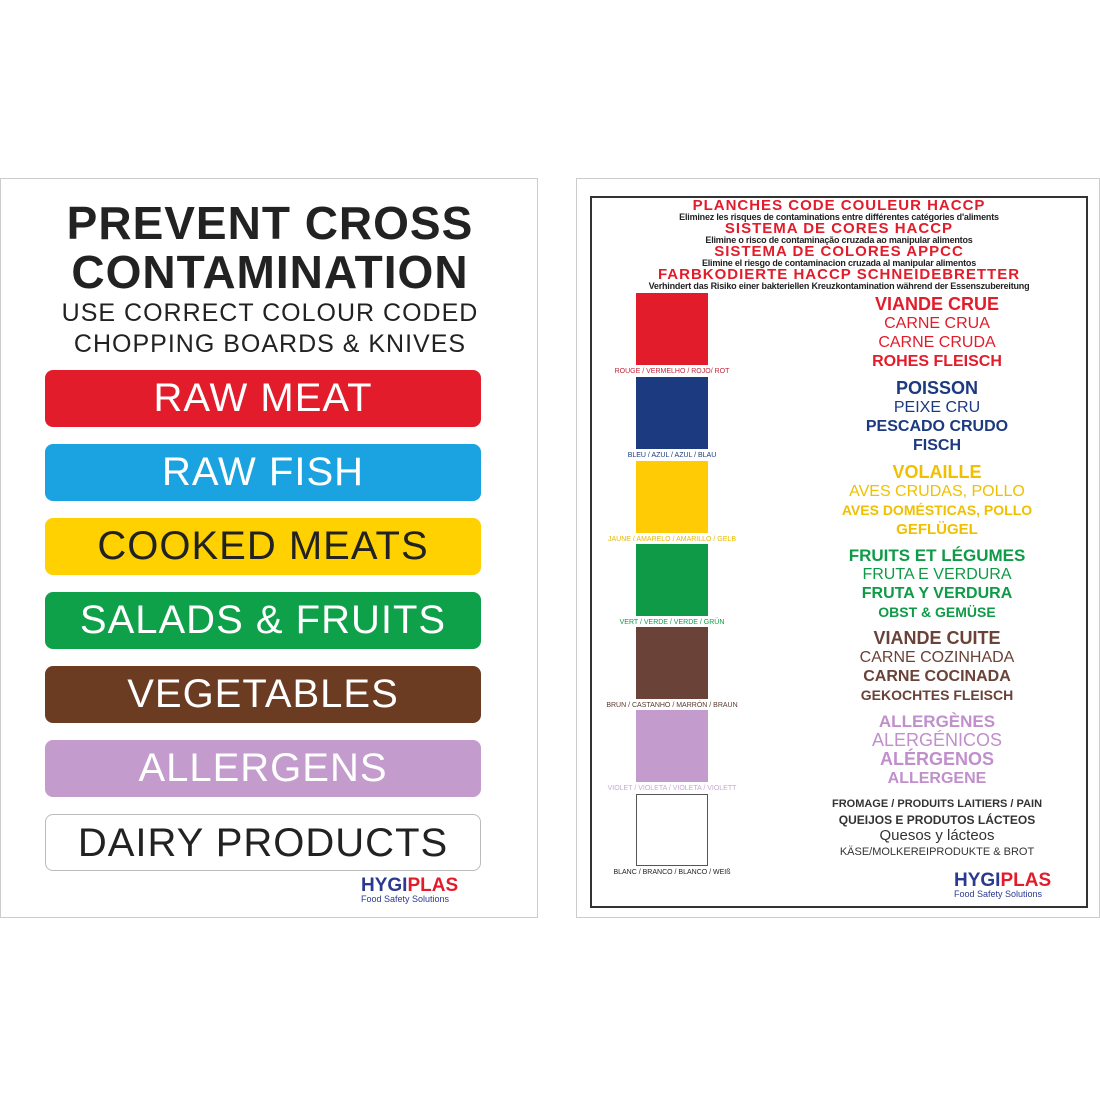  I want to click on category-text-line: AVES DOMÉSTICAS, POLLO, so click(937, 510).